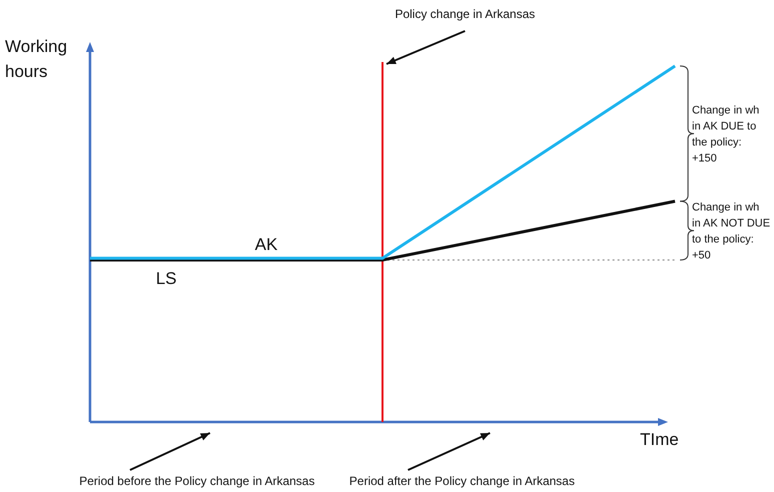 The width and height of the screenshot is (774, 492). What do you see at coordinates (36, 59) in the screenshot?
I see `y-axis-title: Working hours` at bounding box center [36, 59].